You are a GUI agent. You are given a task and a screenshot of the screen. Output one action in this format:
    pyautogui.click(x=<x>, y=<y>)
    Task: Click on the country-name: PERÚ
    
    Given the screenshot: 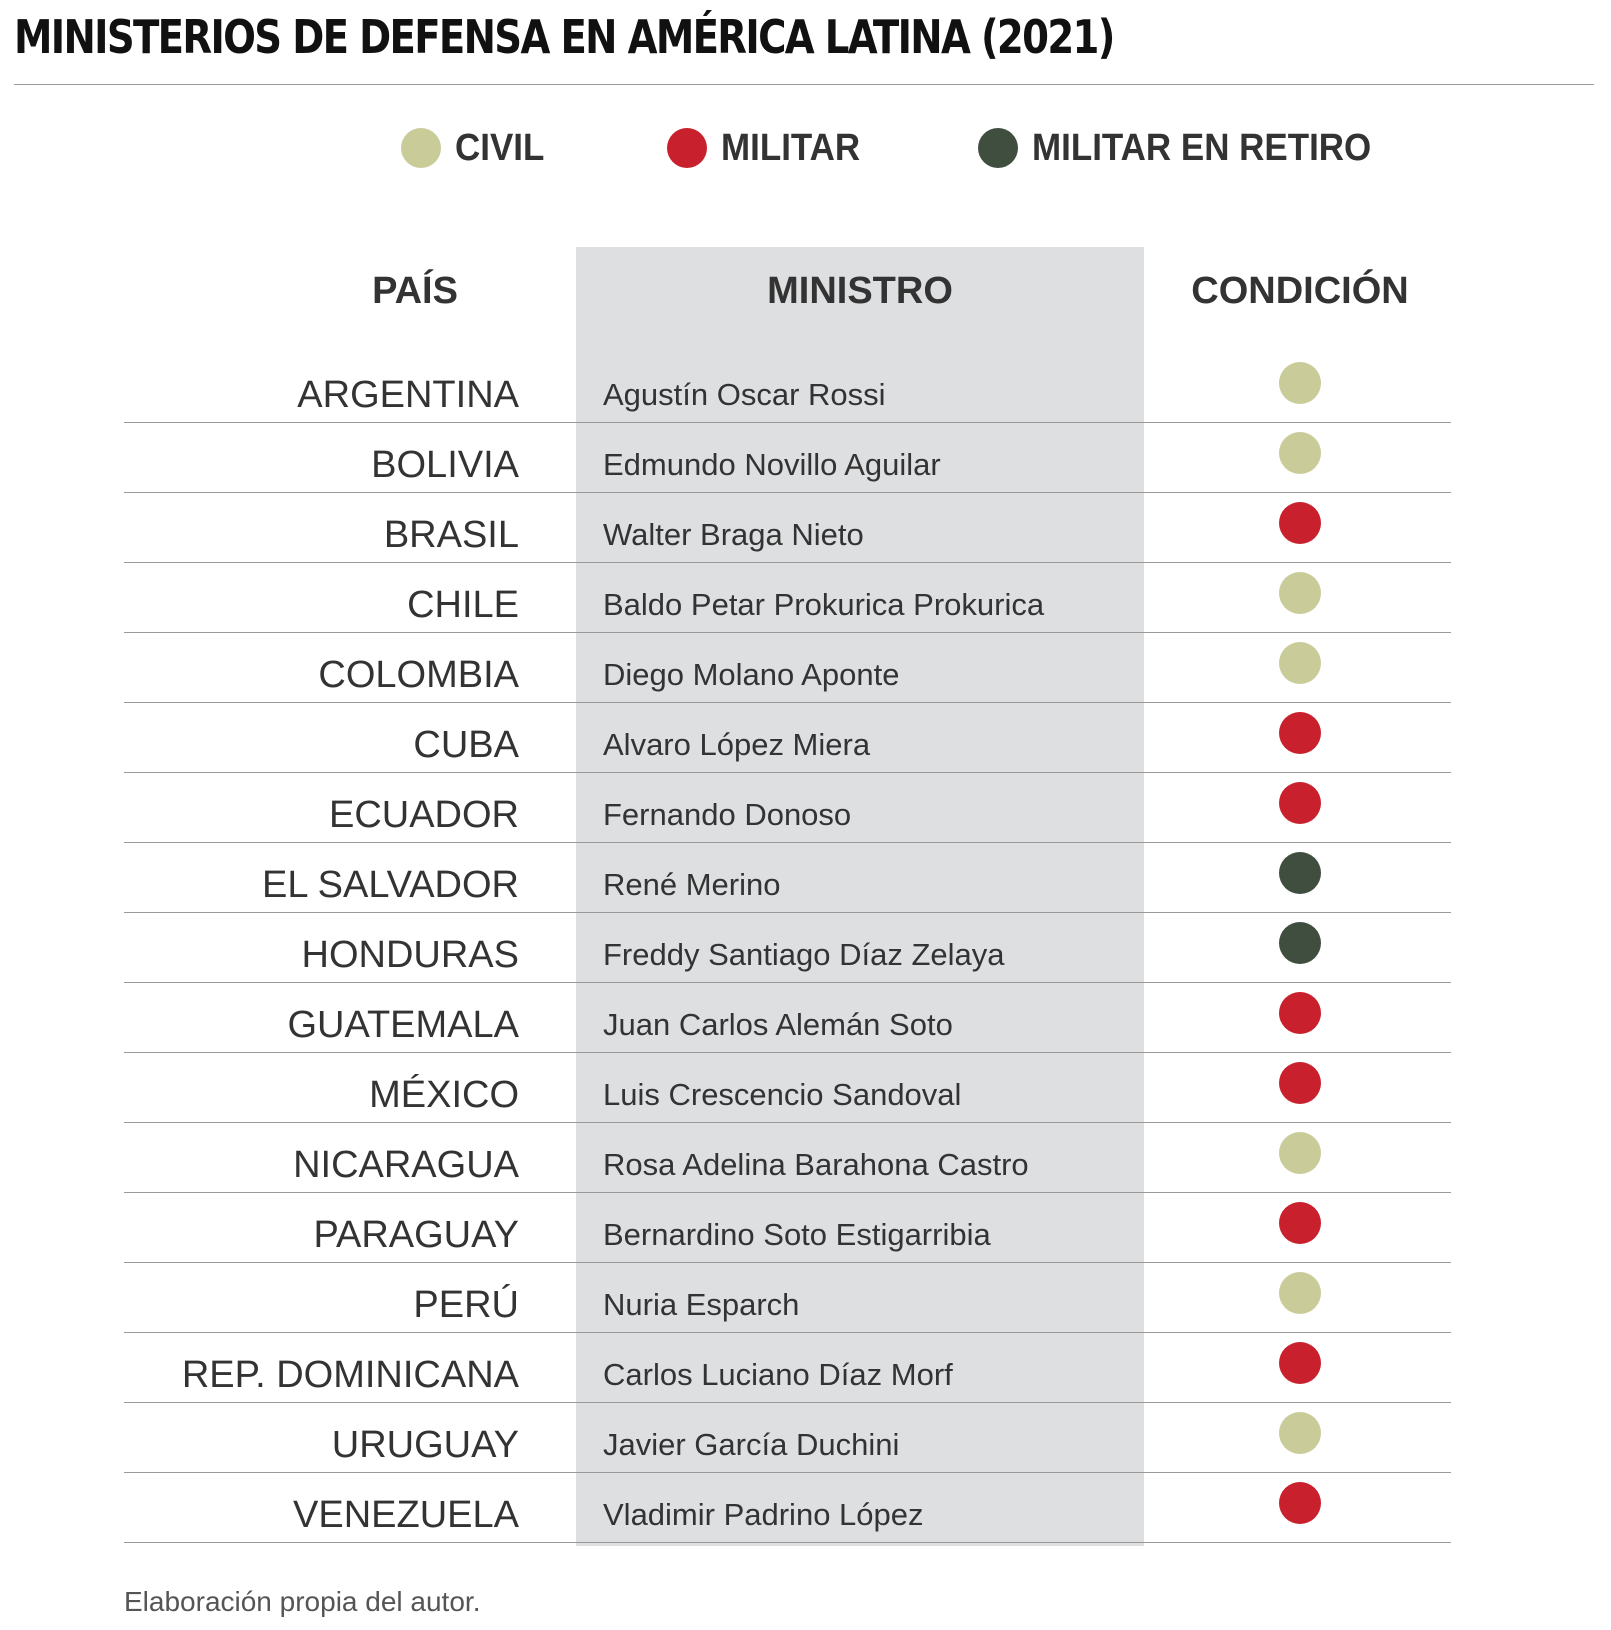 What is the action you would take?
    pyautogui.click(x=466, y=1305)
    